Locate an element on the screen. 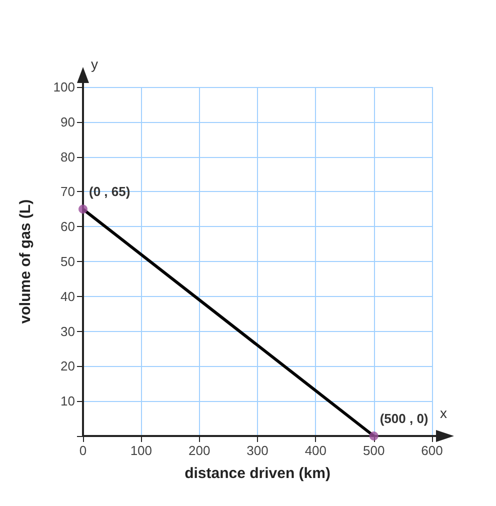 Image resolution: width=496 pixels, height=506 pixels. x-tick-label: 100 is located at coordinates (141, 450).